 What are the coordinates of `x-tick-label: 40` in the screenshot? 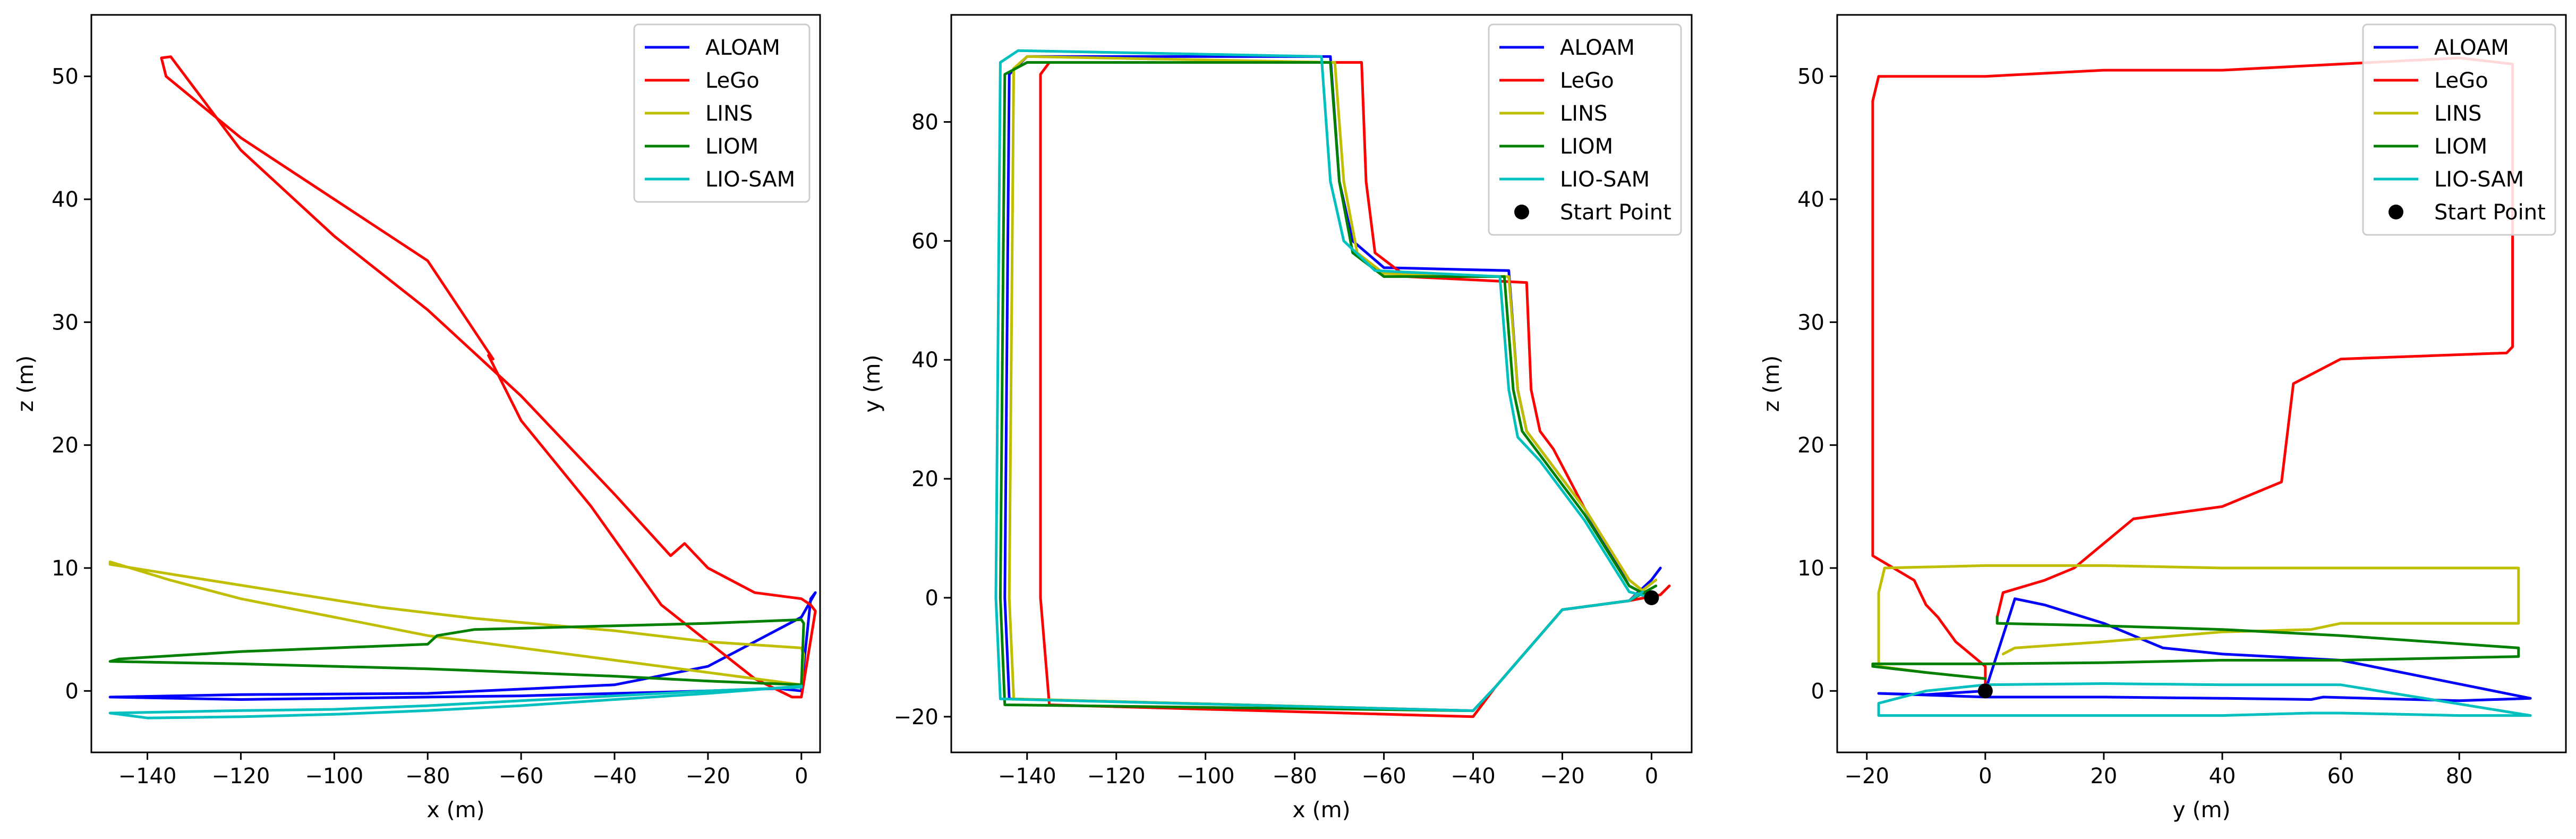 It's located at (2223, 776).